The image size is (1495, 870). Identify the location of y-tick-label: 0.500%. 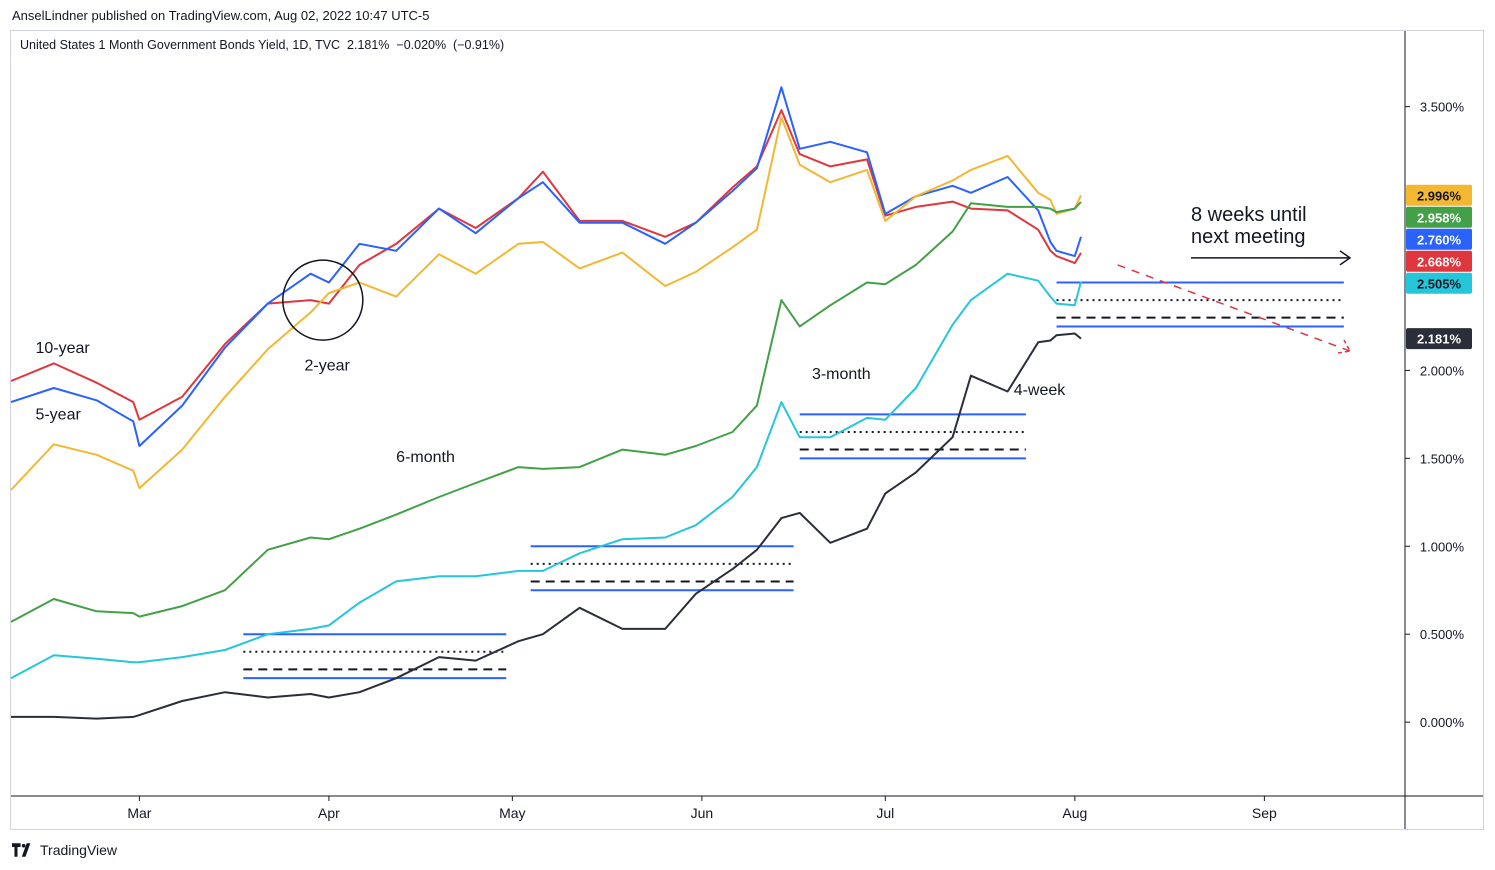
(1442, 634).